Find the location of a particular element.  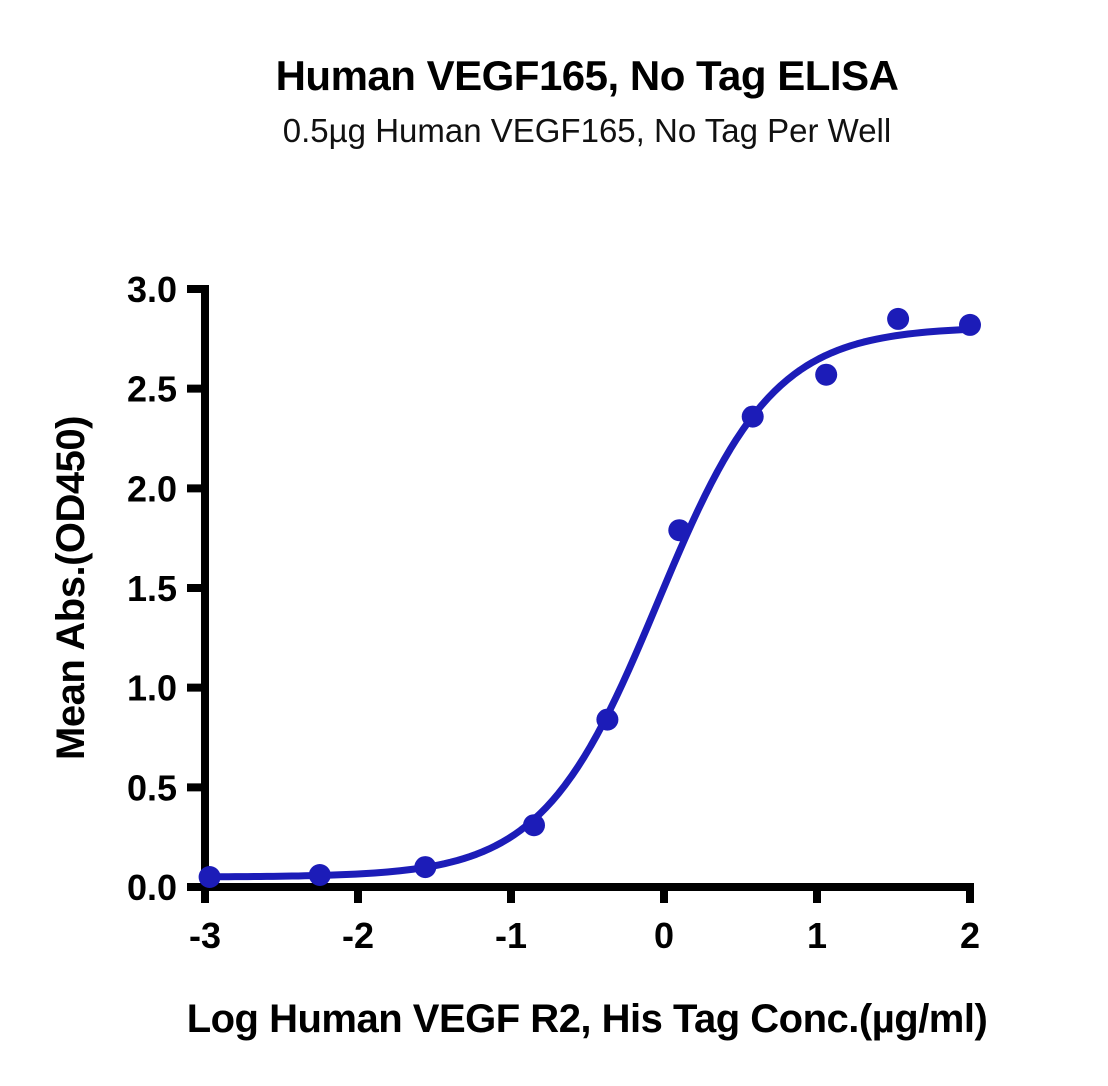

y-axis-title: Mean Abs.(OD450) is located at coordinates (71, 588).